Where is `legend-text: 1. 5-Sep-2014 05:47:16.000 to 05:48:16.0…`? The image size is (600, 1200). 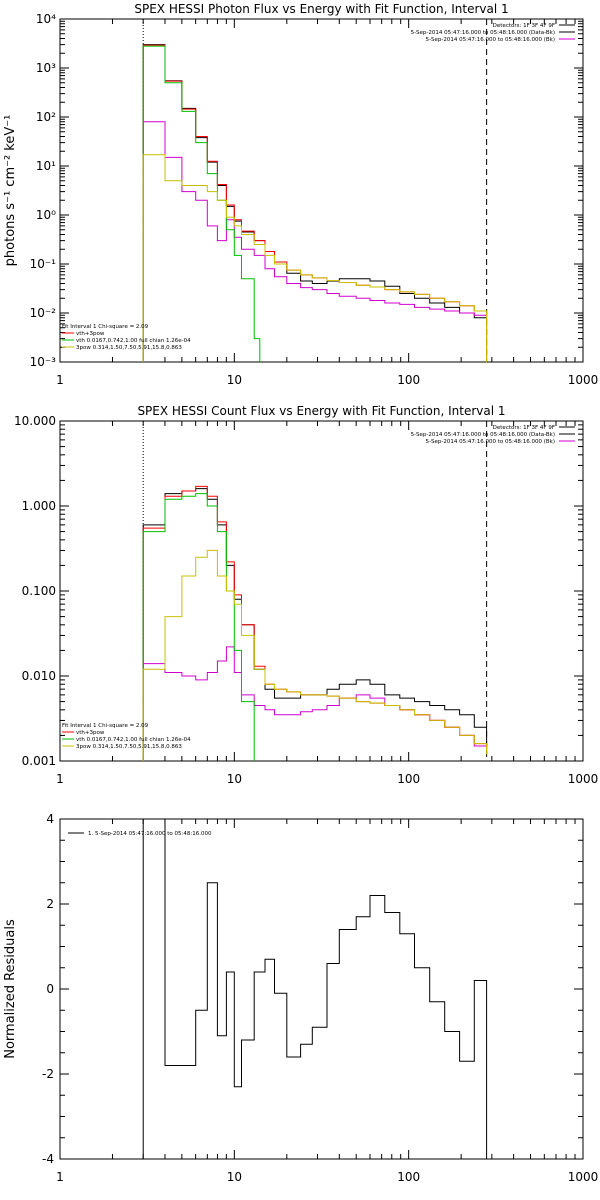
legend-text: 1. 5-Sep-2014 05:47:16.000 to 05:48:16.0… is located at coordinates (150, 834).